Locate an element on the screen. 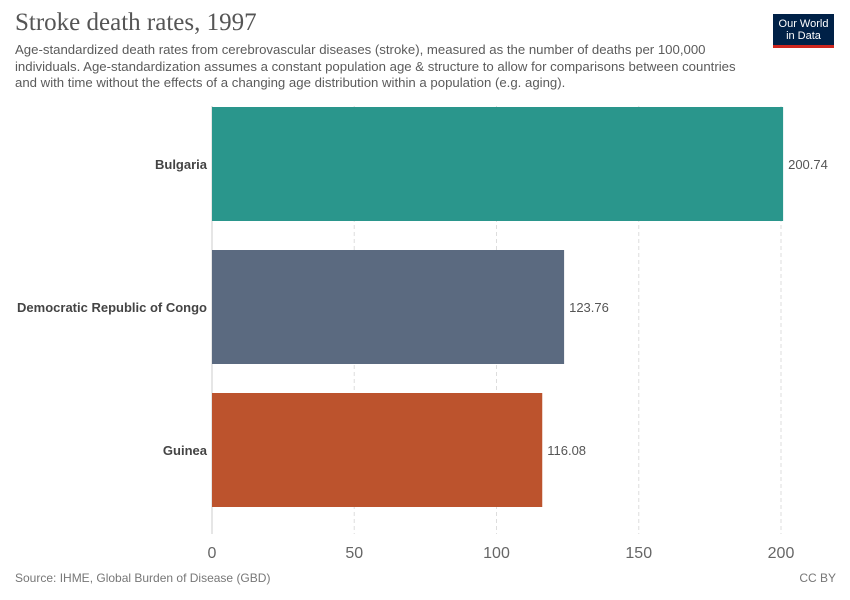  value-label: 123.76 is located at coordinates (589, 307).